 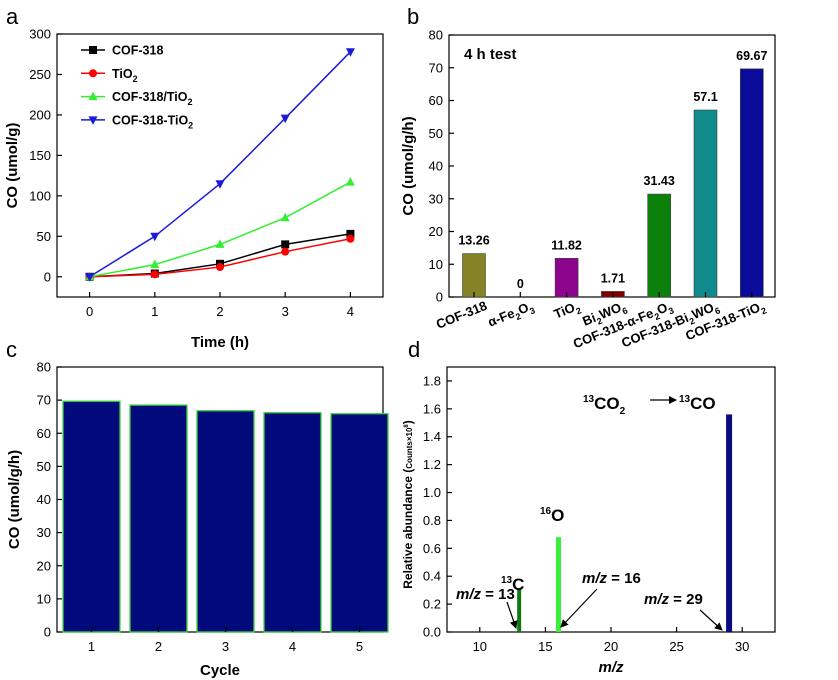 What do you see at coordinates (512, 615) in the screenshot?
I see `panel-d-mz13-arrow` at bounding box center [512, 615].